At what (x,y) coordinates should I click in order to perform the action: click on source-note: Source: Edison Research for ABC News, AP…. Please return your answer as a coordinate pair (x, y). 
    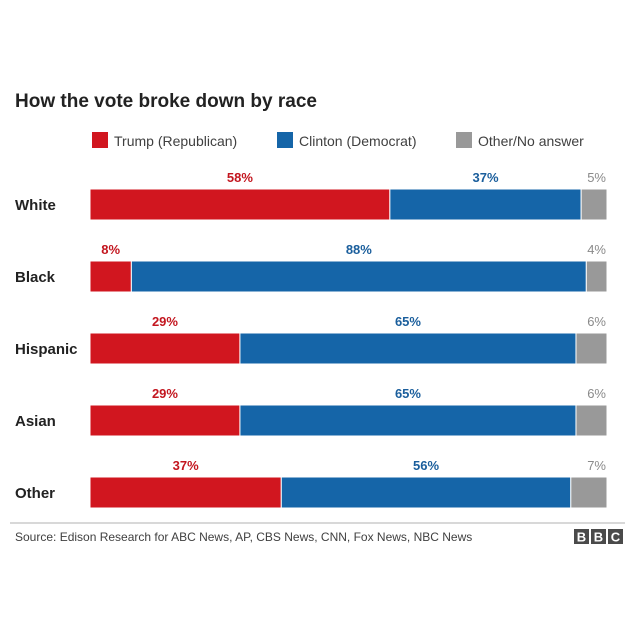
    Looking at the image, I should click on (243, 537).